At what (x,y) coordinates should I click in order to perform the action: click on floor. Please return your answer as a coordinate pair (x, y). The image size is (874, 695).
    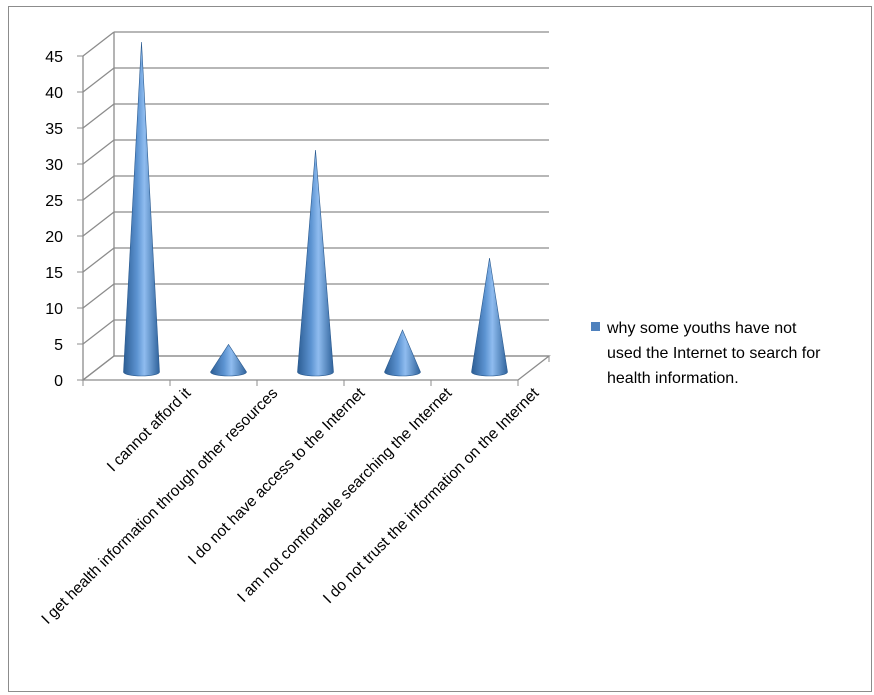
    Looking at the image, I should click on (316, 368).